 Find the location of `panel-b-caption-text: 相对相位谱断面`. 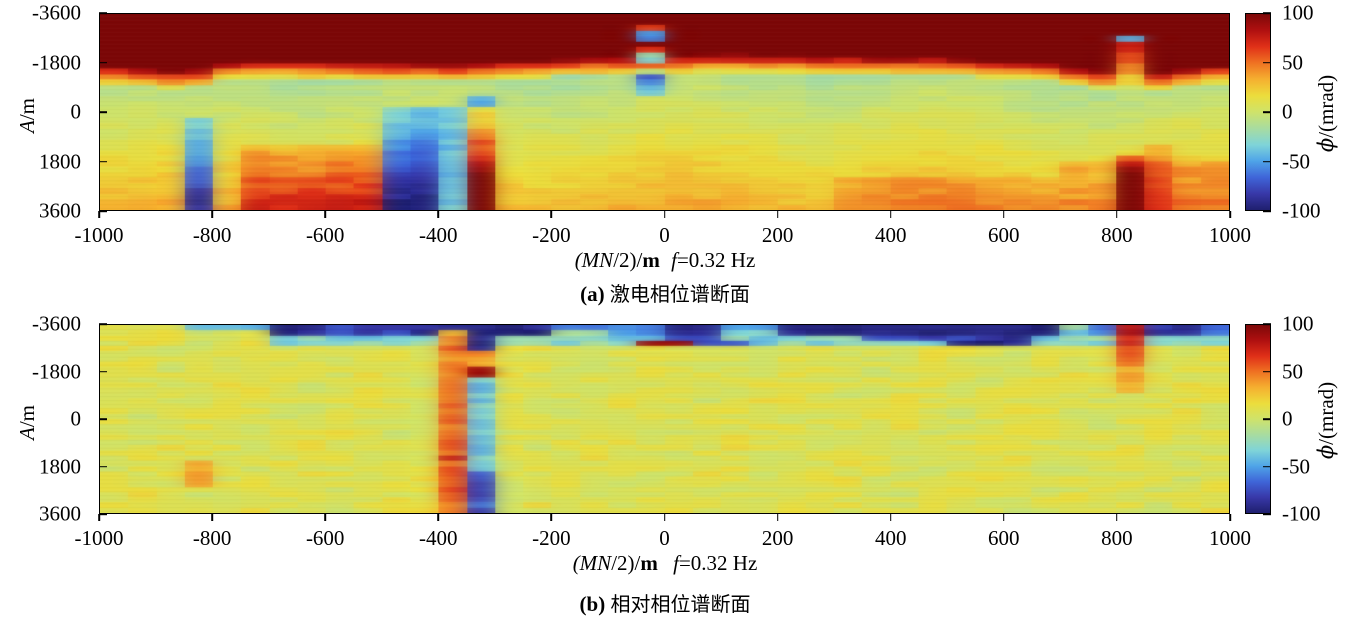

panel-b-caption-text: 相对相位谱断面 is located at coordinates (680, 604).